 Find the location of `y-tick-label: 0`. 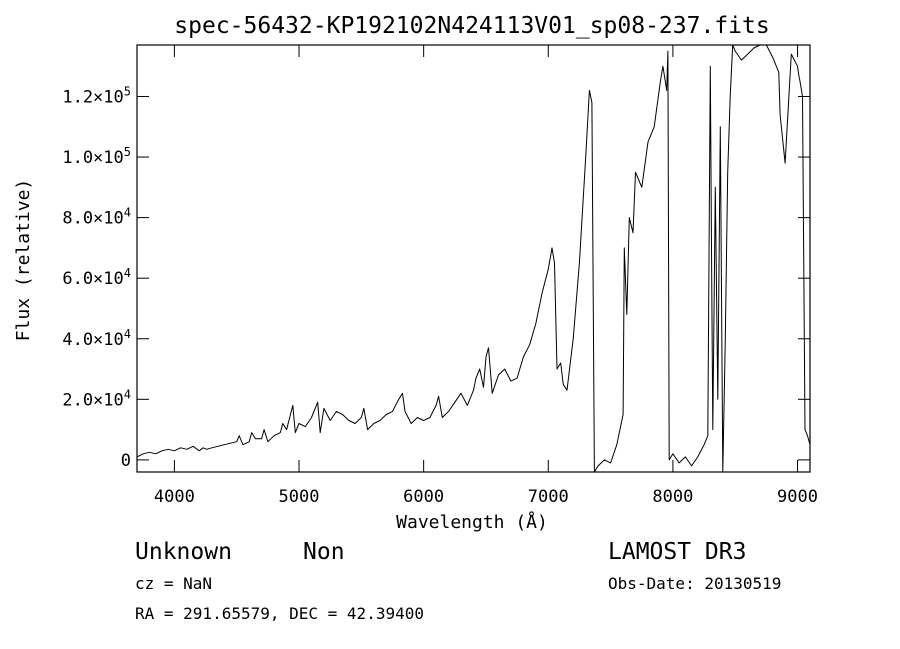

y-tick-label: 0 is located at coordinates (126, 461).